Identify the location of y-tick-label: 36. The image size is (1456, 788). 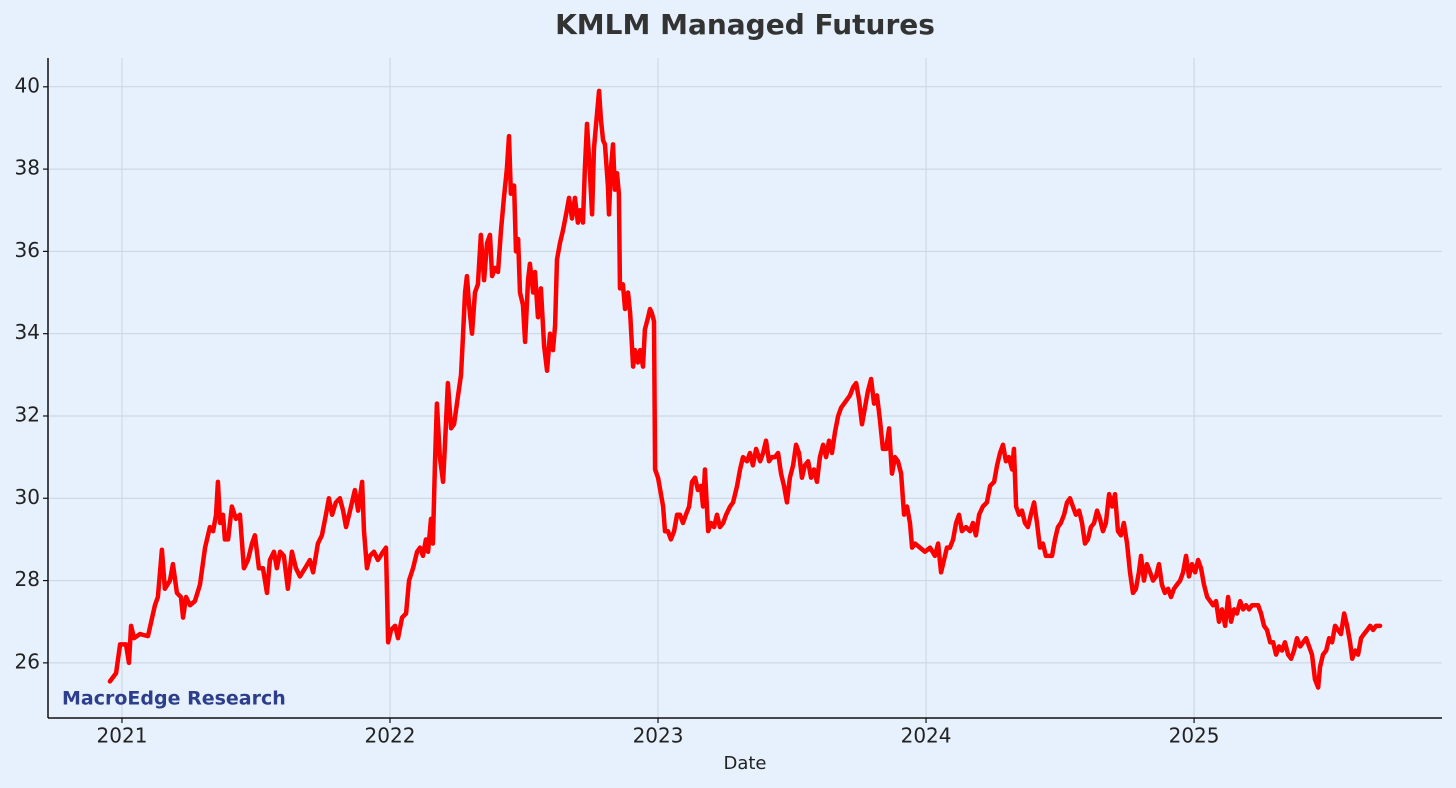
(27, 250).